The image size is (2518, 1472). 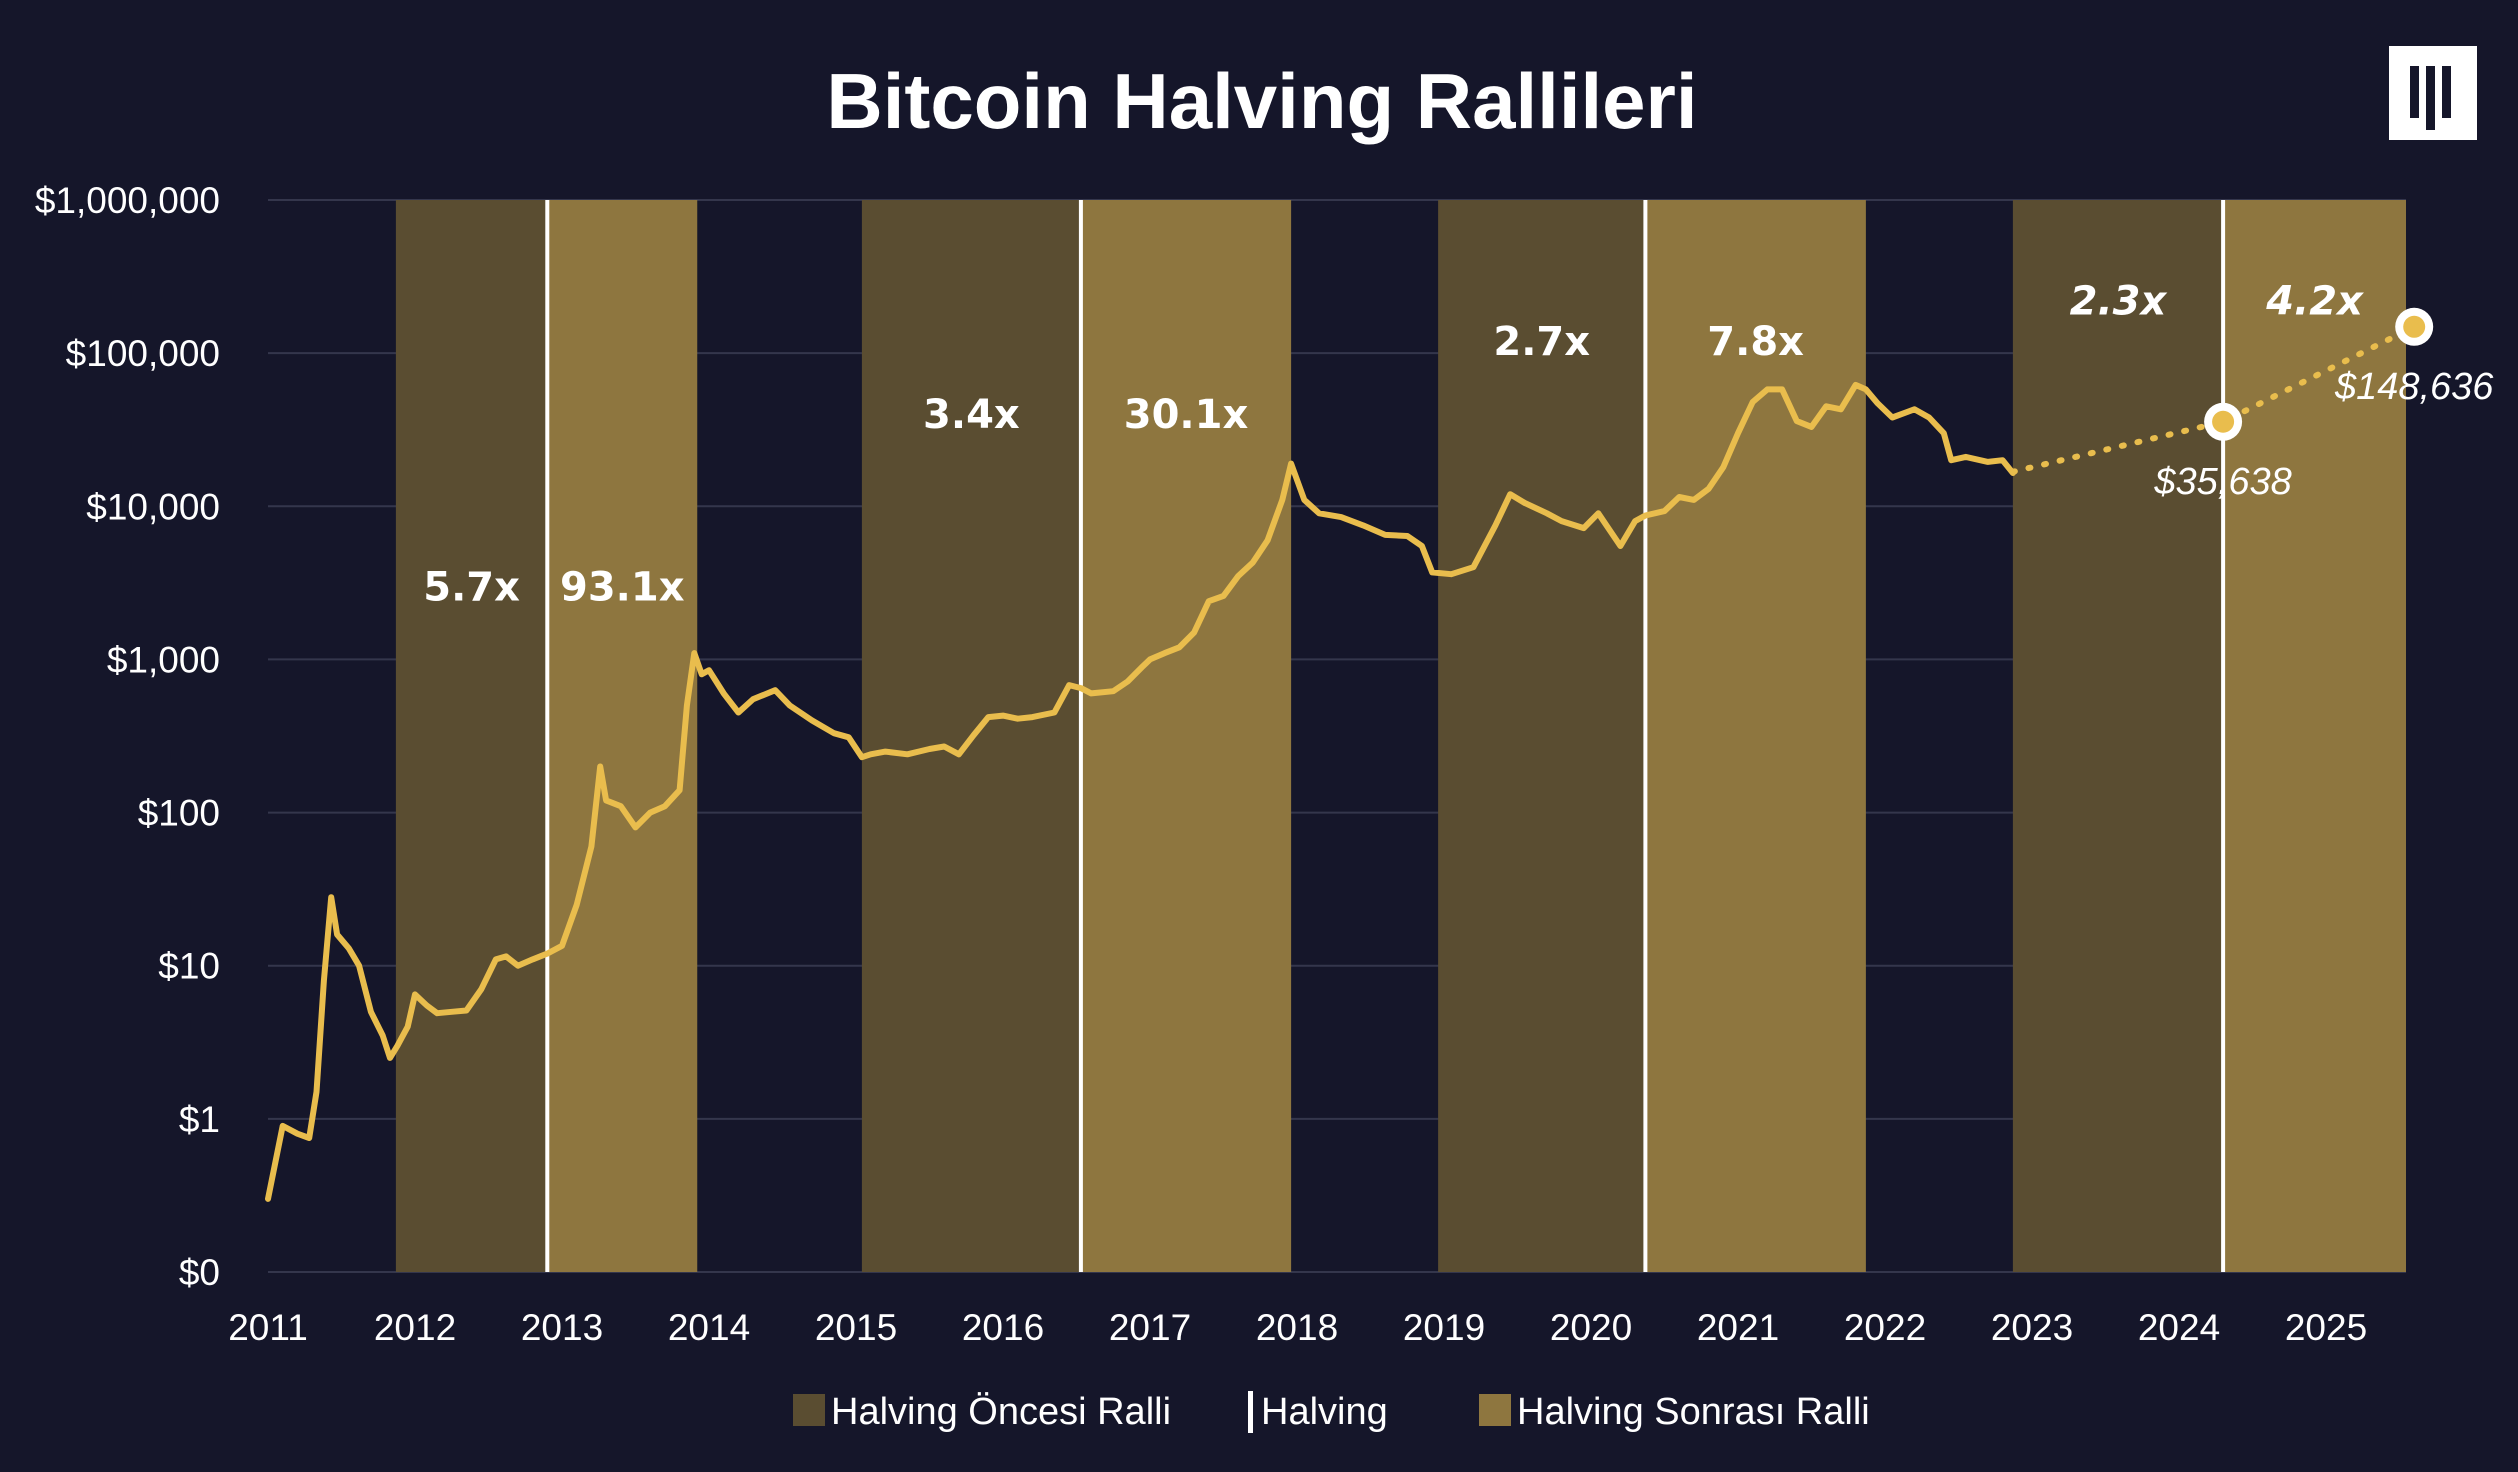 I want to click on x-tick-label-14: 2025, so click(x=2326, y=1327).